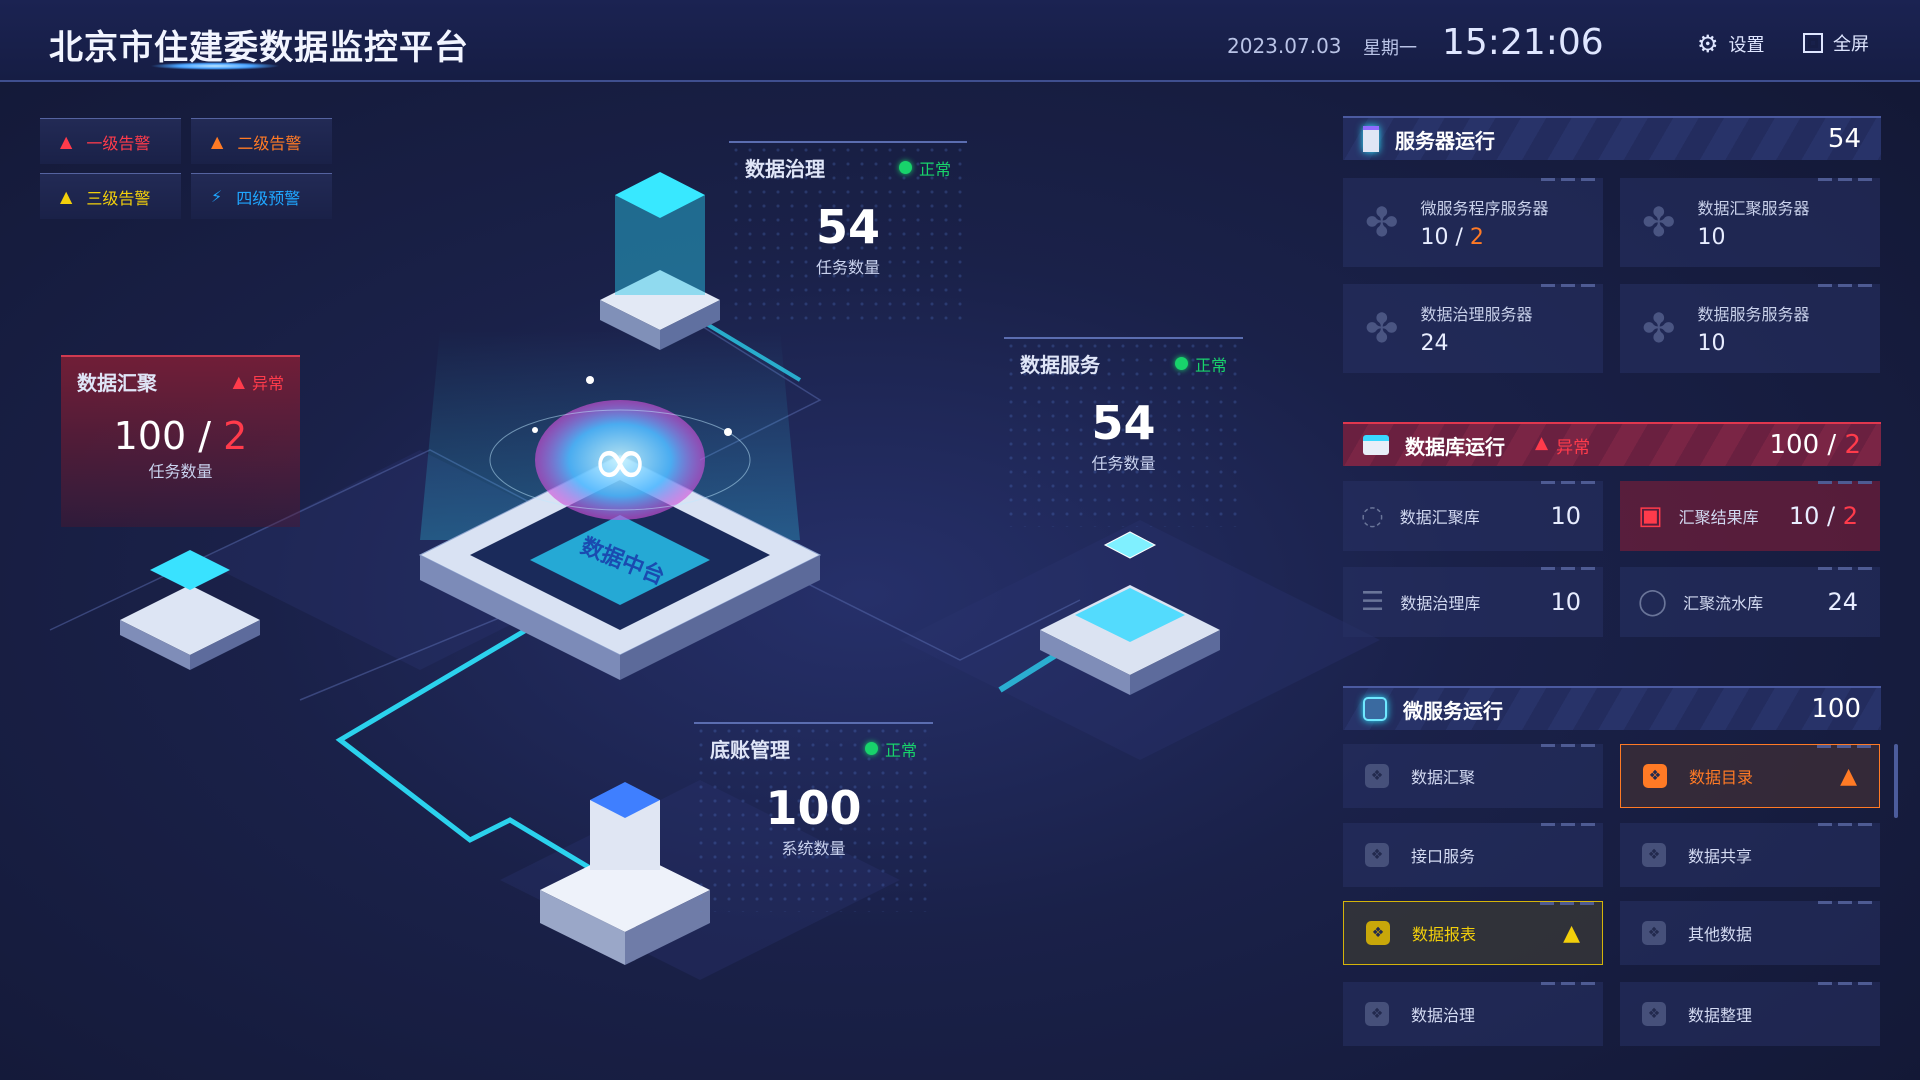 This screenshot has width=1920, height=1080. Describe the element at coordinates (1721, 777) in the screenshot. I see `microservice-label: 数据目录` at that location.